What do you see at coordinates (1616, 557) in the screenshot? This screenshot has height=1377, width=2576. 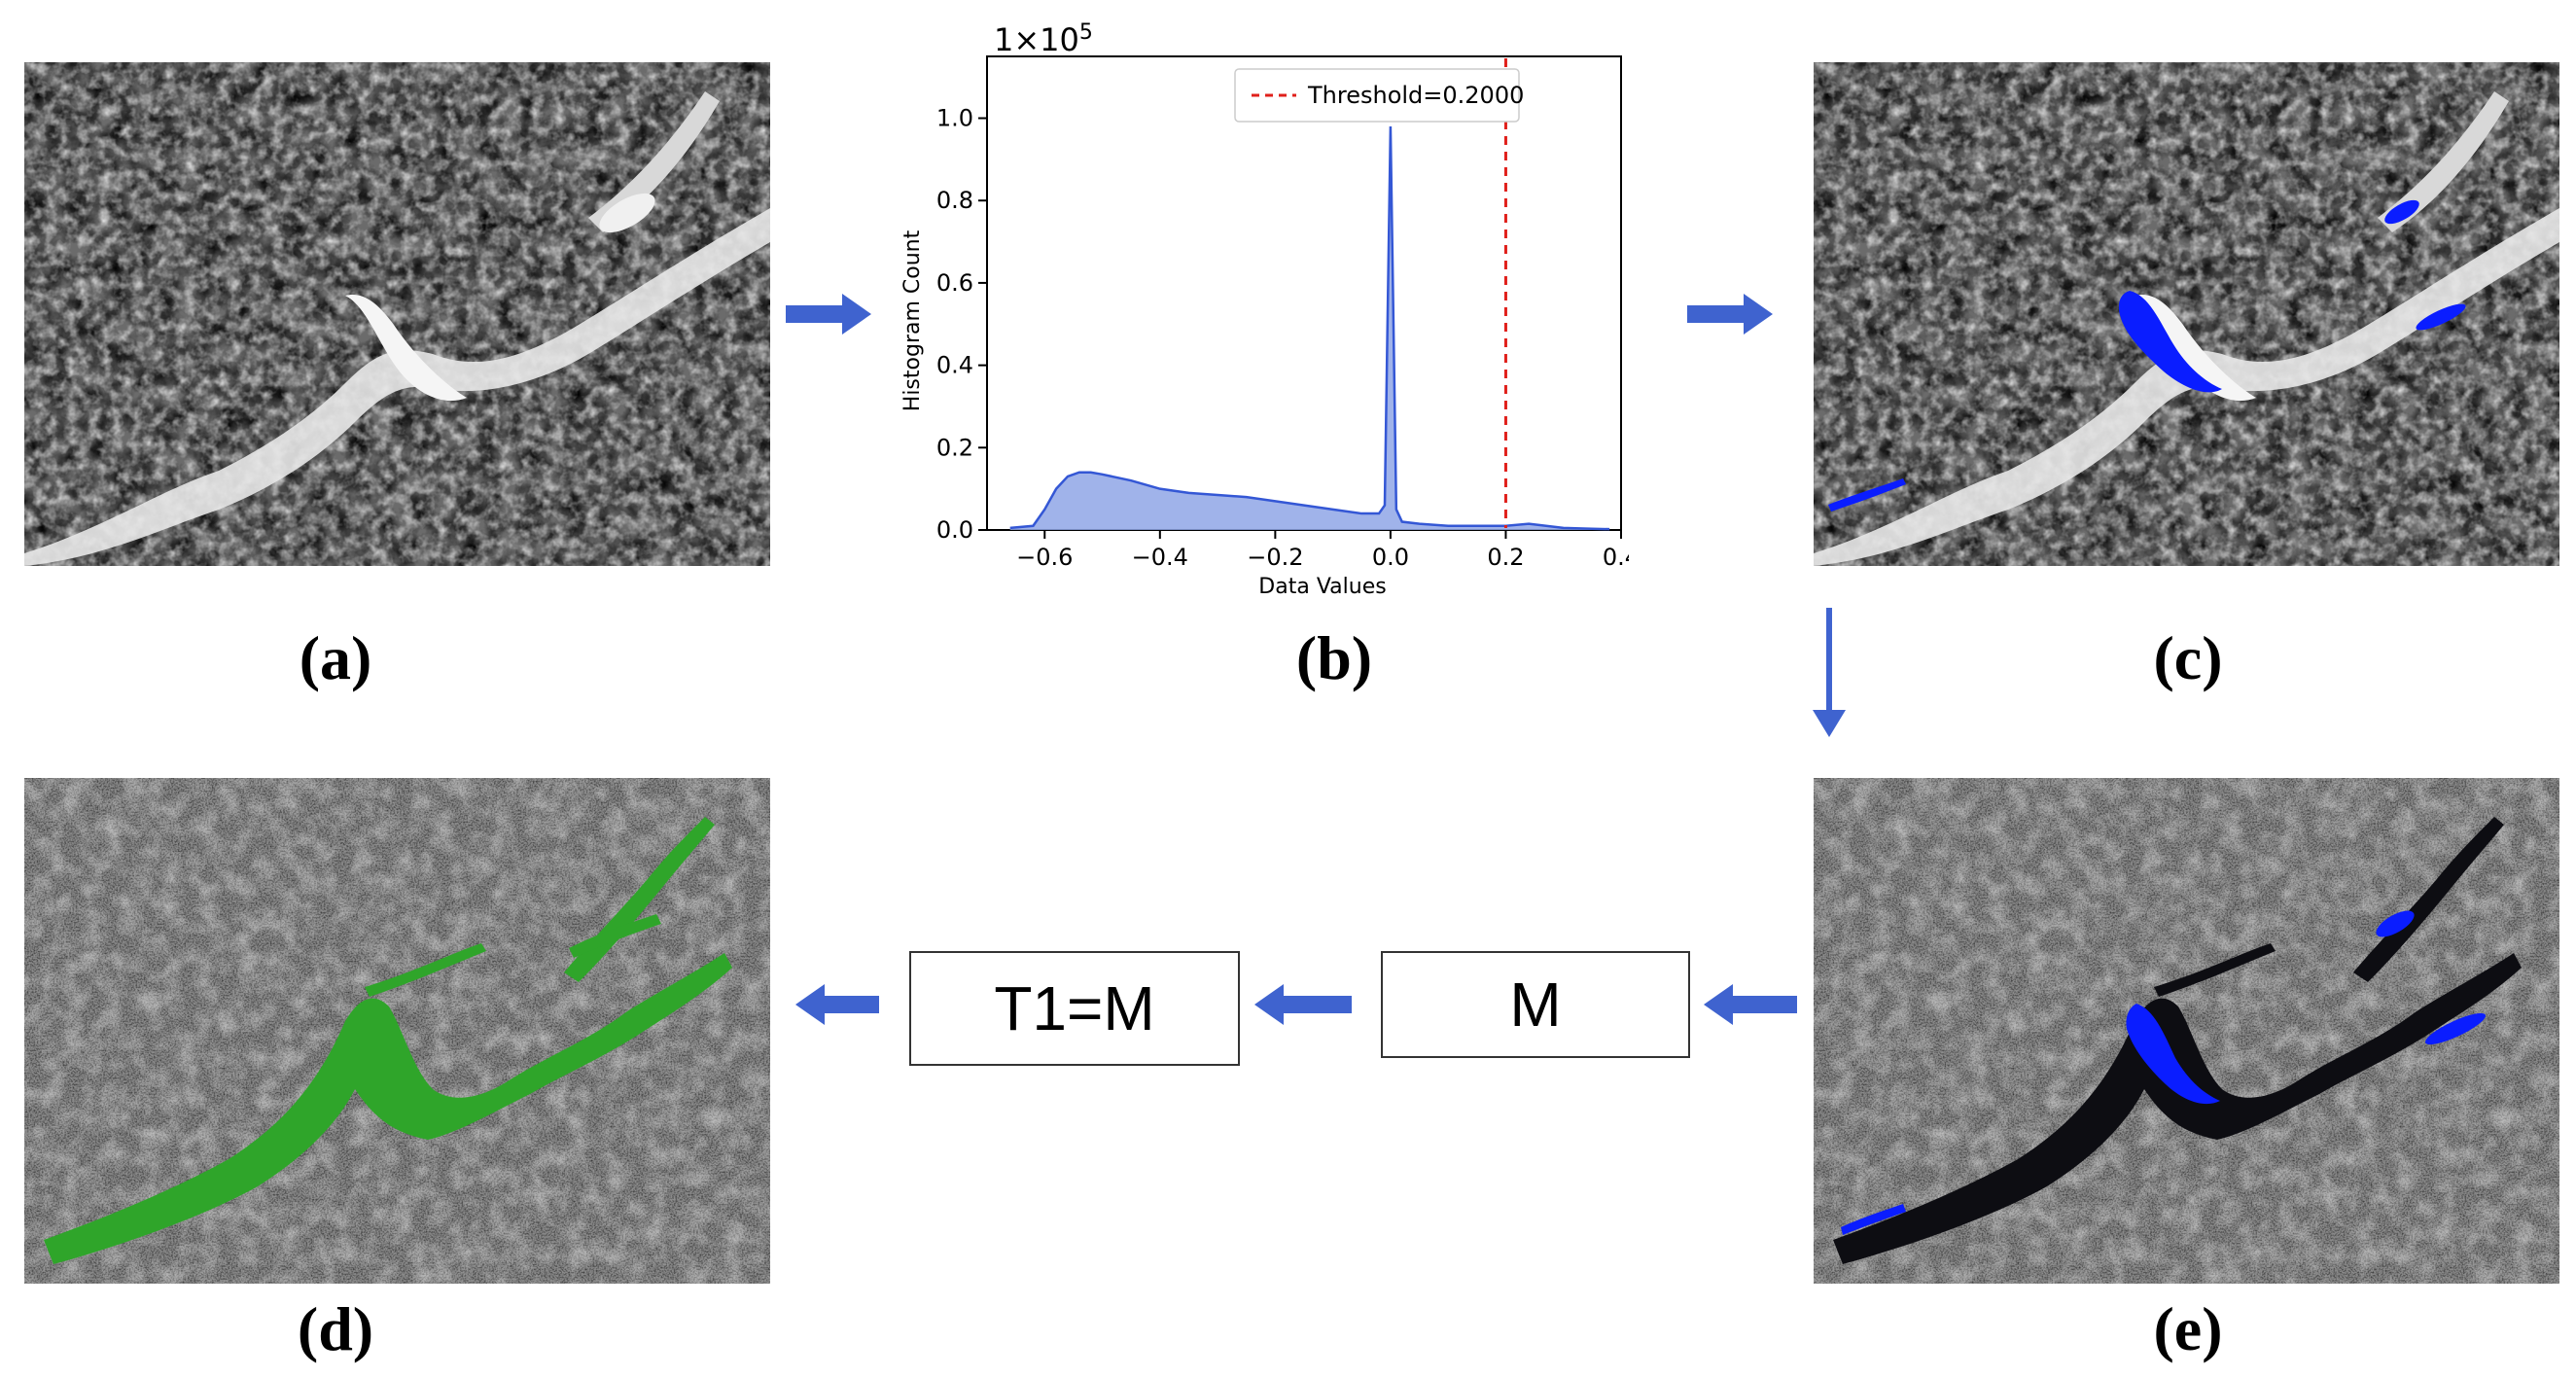 I see `x-tick-label: 0.4` at bounding box center [1616, 557].